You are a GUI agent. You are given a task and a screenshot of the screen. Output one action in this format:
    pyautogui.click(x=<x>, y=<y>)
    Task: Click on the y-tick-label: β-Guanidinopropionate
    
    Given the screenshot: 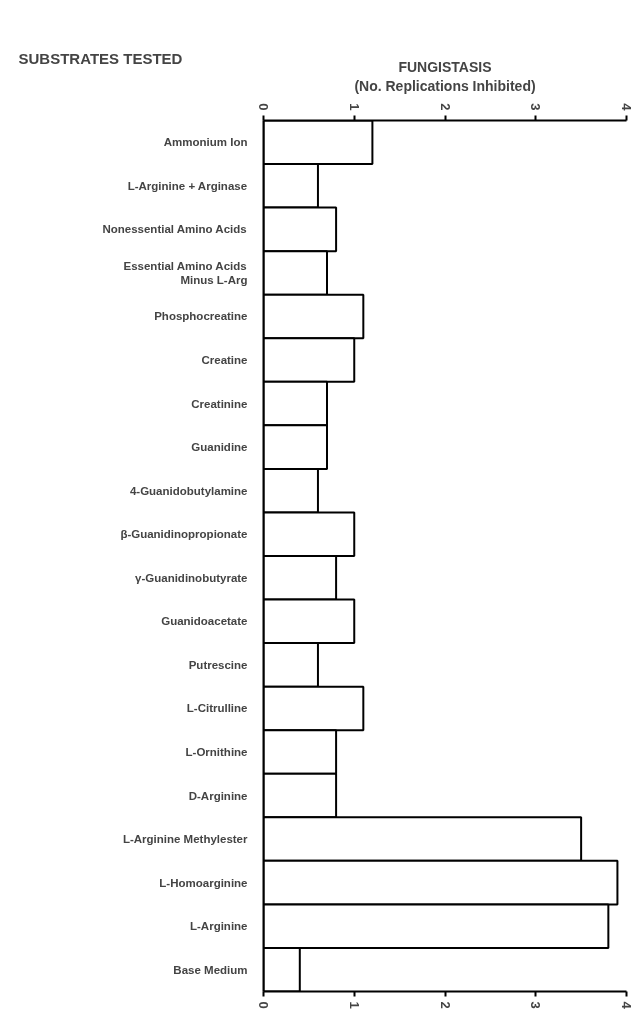 What is the action you would take?
    pyautogui.click(x=184, y=534)
    